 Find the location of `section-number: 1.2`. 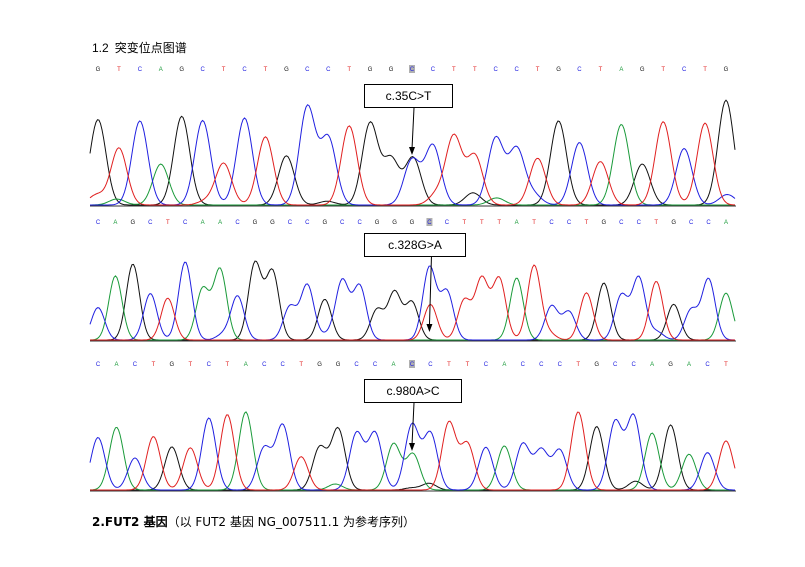

section-number: 1.2 is located at coordinates (100, 48).